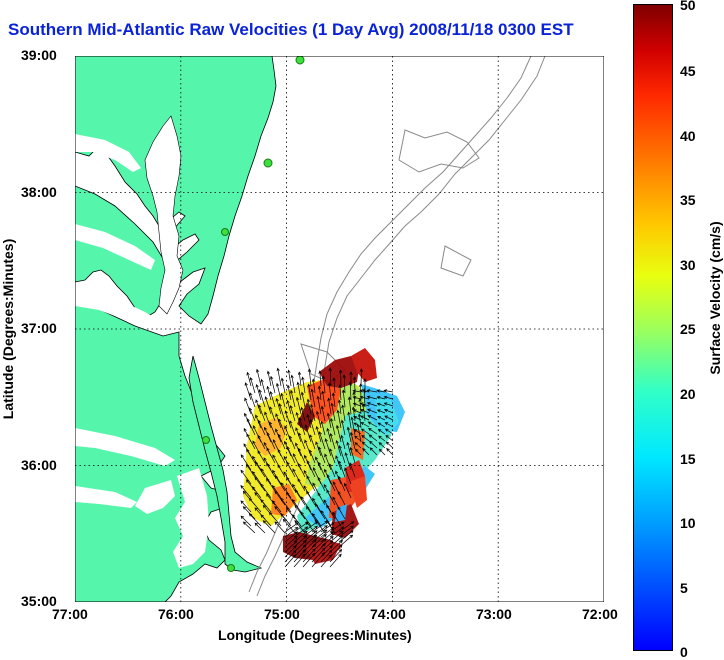 Image resolution: width=724 pixels, height=660 pixels. What do you see at coordinates (39, 601) in the screenshot?
I see `y-tick-label: 35:00` at bounding box center [39, 601].